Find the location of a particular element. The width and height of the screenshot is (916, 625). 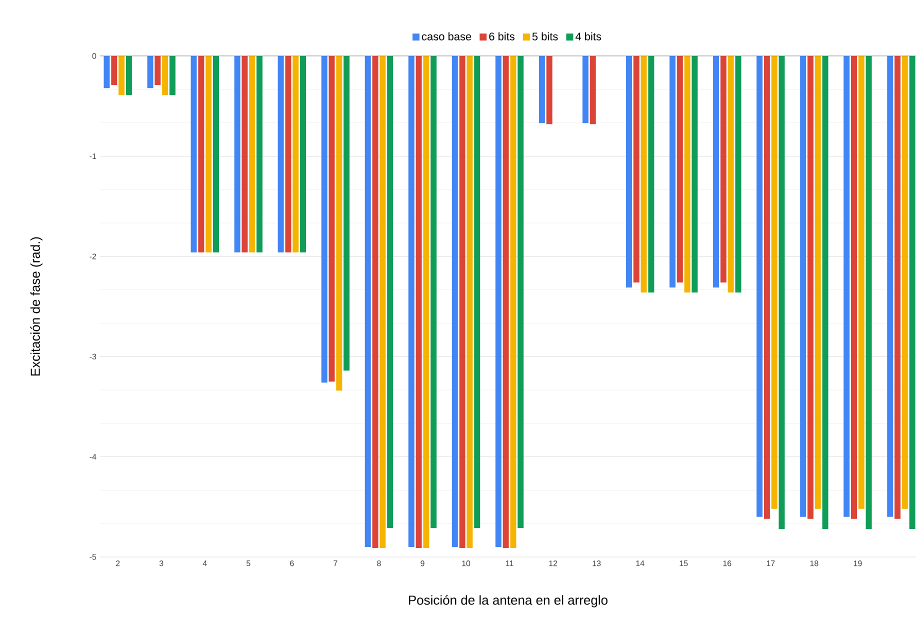

y-tick-label: 0 is located at coordinates (94, 56).